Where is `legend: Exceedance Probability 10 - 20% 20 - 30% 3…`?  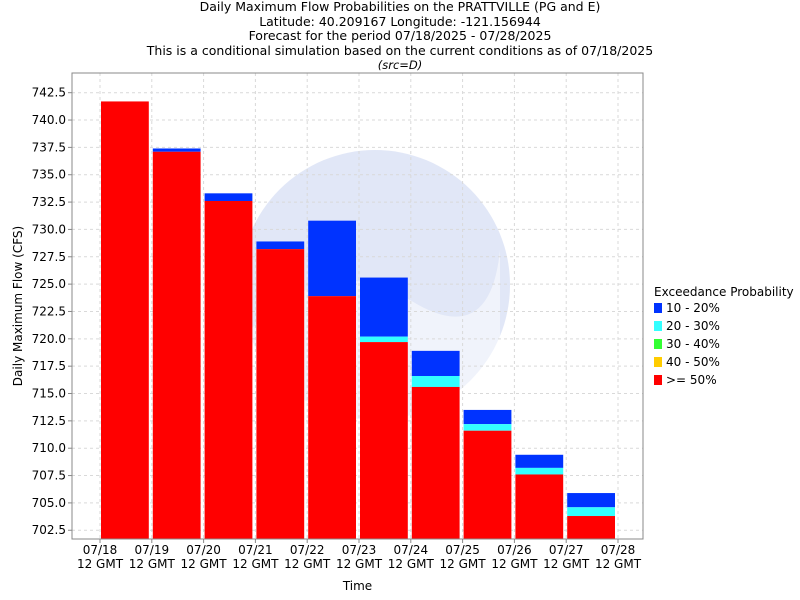
legend: Exceedance Probability 10 - 20% 20 - 30% 3… is located at coordinates (724, 336).